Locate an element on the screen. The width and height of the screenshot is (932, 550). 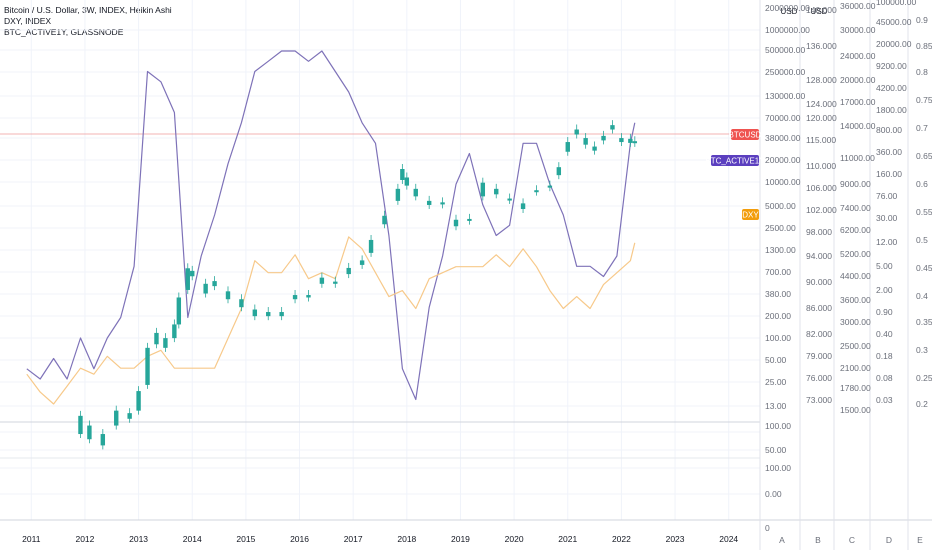
x-year-tick: 2018 is located at coordinates (406, 539).